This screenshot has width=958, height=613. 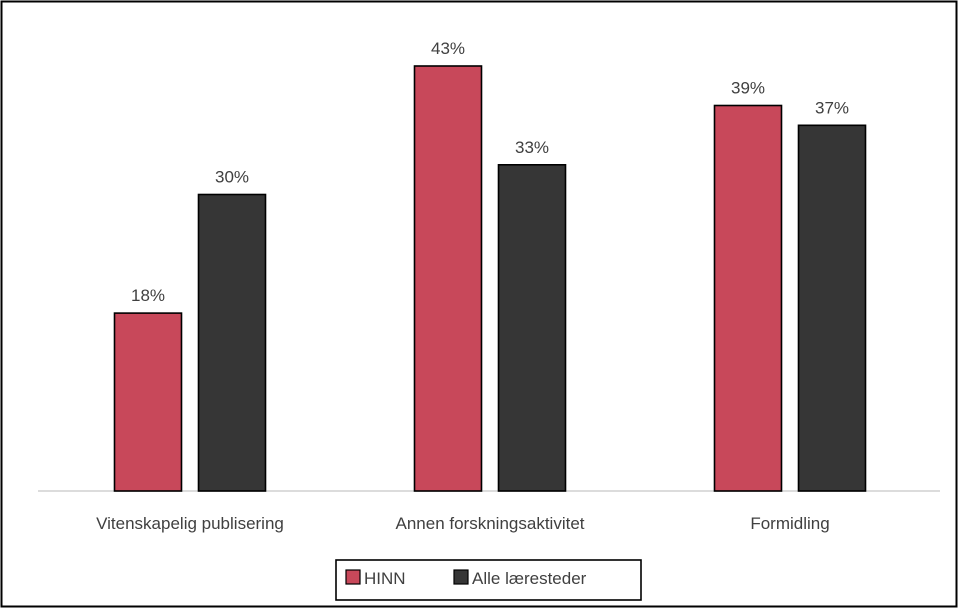 What do you see at coordinates (385, 578) in the screenshot?
I see `legend-label-hinn: HINN` at bounding box center [385, 578].